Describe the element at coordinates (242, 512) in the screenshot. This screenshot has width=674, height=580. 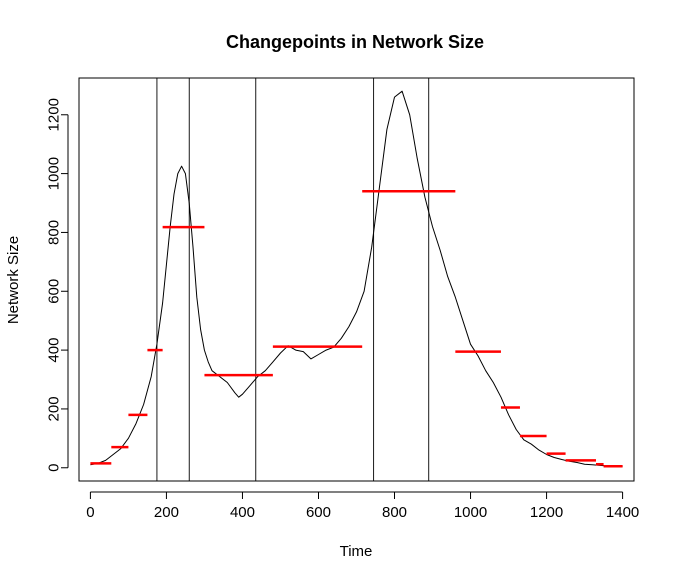
I see `x-tick-label: 400` at that location.